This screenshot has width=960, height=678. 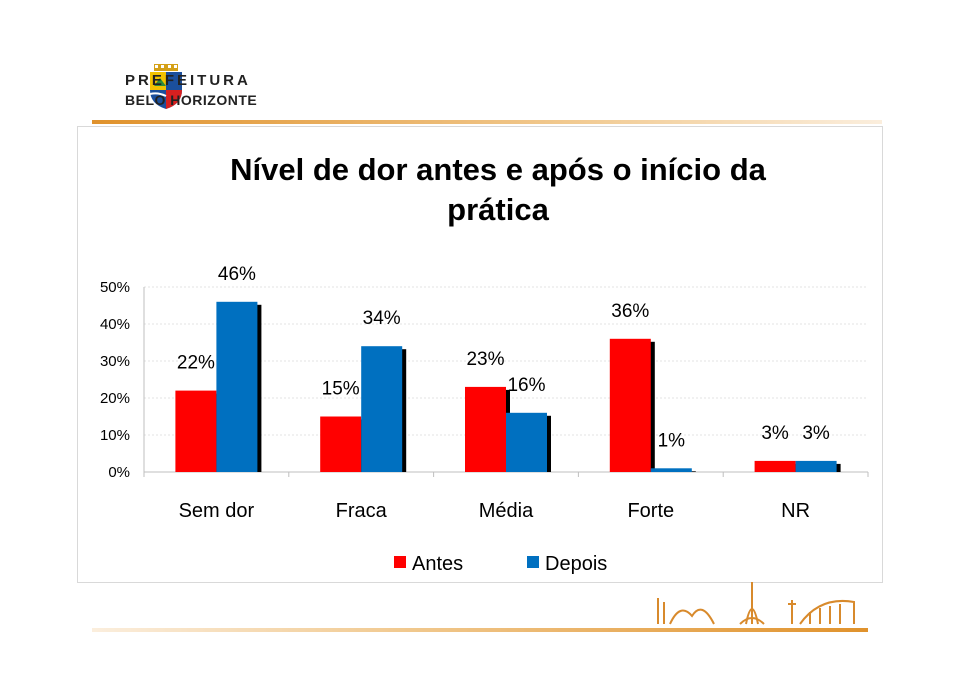 What do you see at coordinates (795, 511) in the screenshot?
I see `category-label: NR` at bounding box center [795, 511].